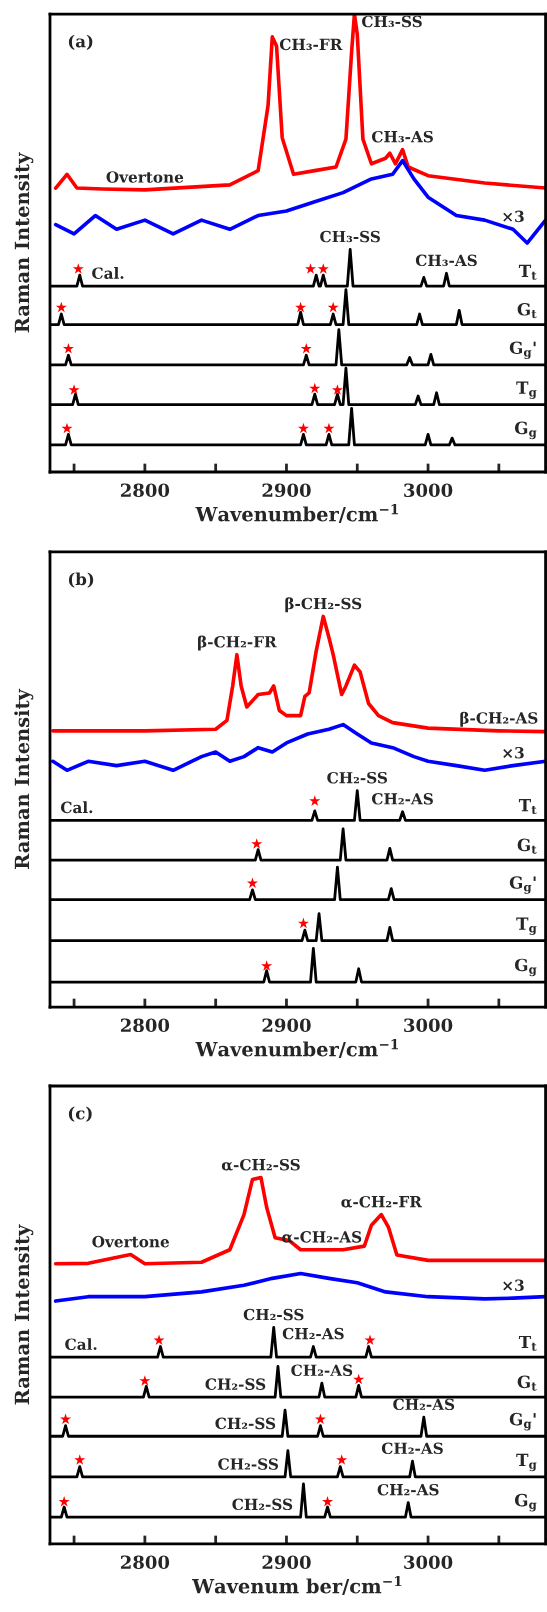 This screenshot has height=1612, width=547. I want to click on annotation: β-CH₂-SS, so click(323, 605).